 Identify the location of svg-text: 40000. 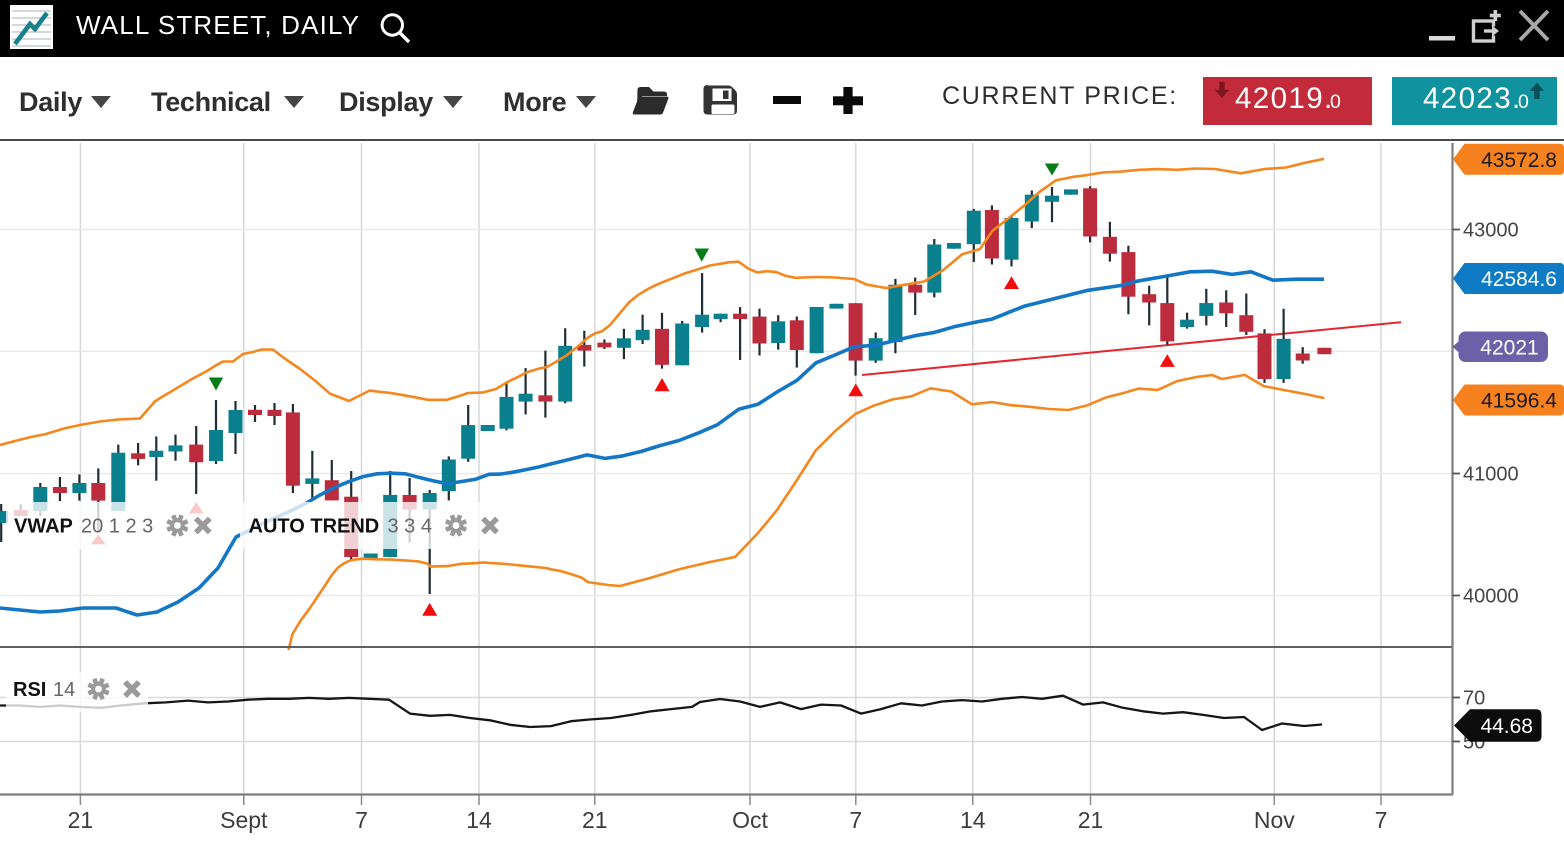
(1491, 597).